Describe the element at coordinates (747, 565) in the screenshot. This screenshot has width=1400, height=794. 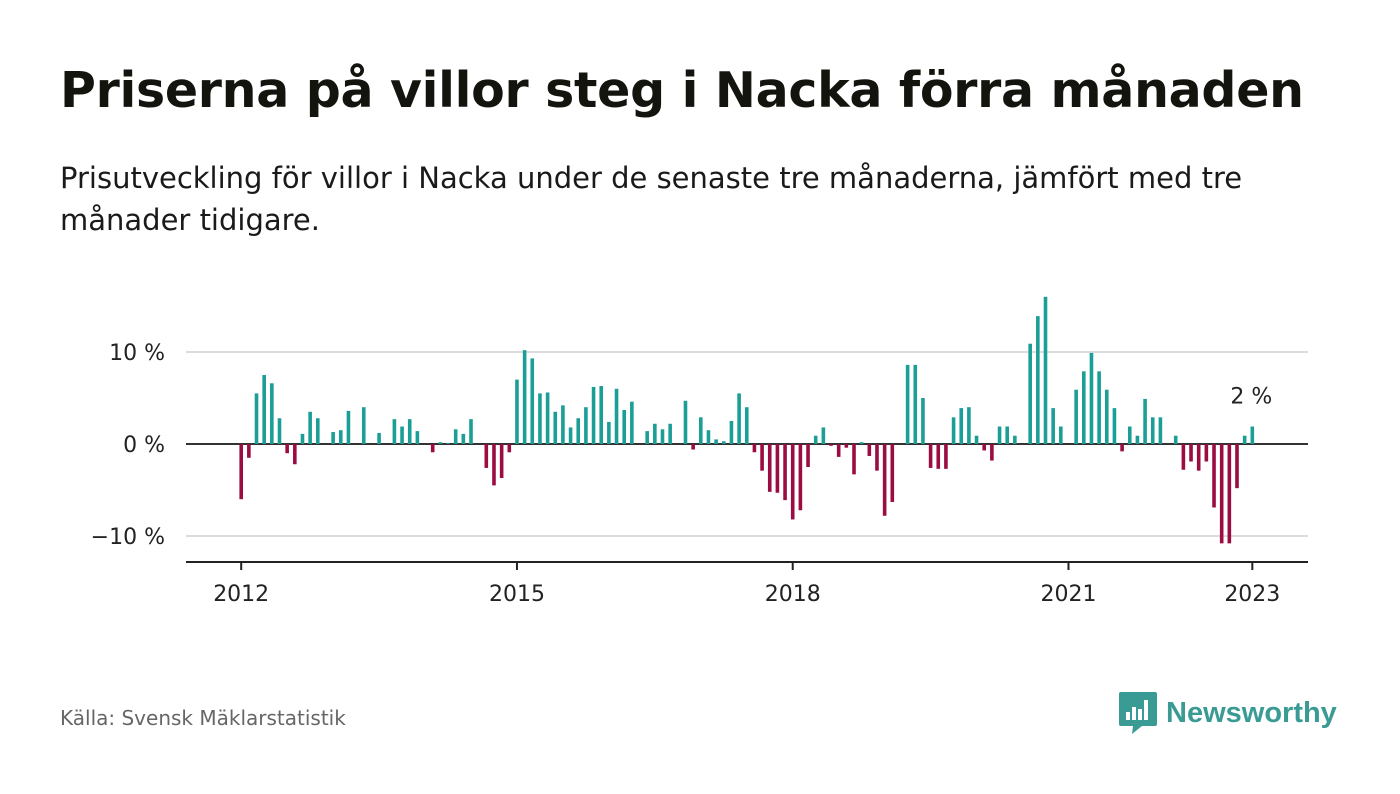
I see `x-axis` at that location.